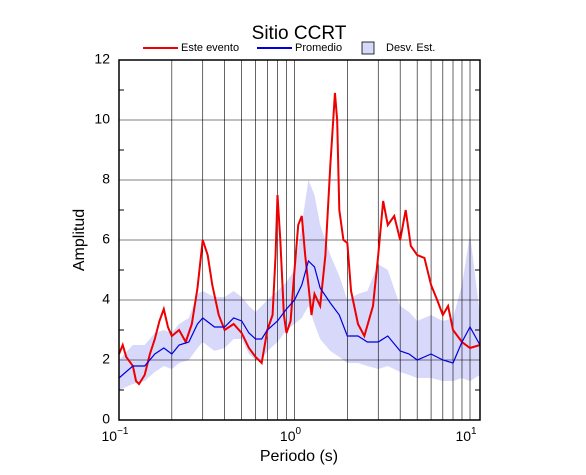 Image resolution: width=586 pixels, height=475 pixels. Describe the element at coordinates (79, 240) in the screenshot. I see `y-axis-label: Amplitud` at that location.